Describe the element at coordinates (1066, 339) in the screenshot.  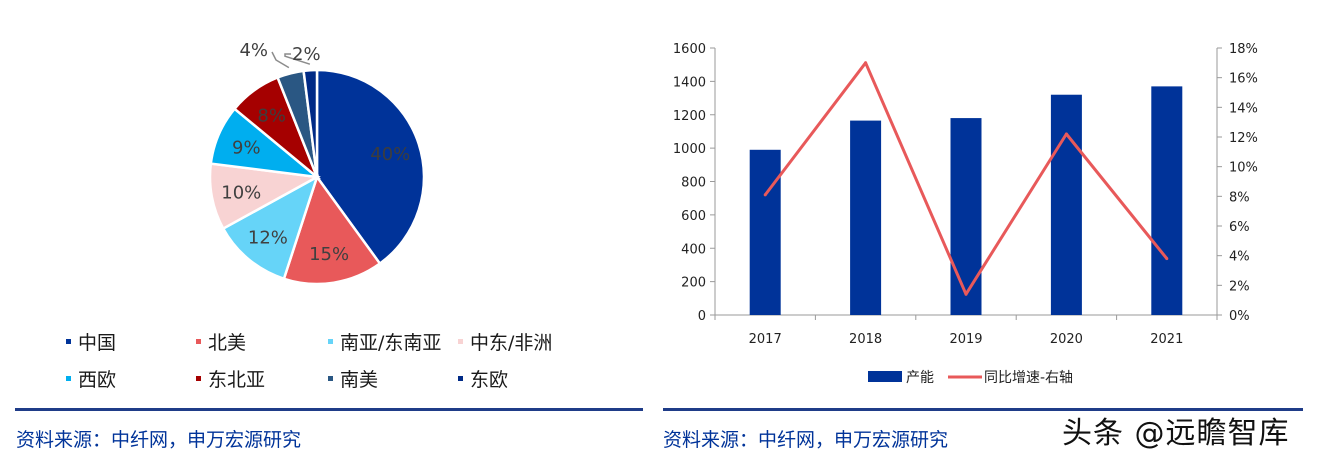
I see `x-tick-label-4: 2020` at that location.